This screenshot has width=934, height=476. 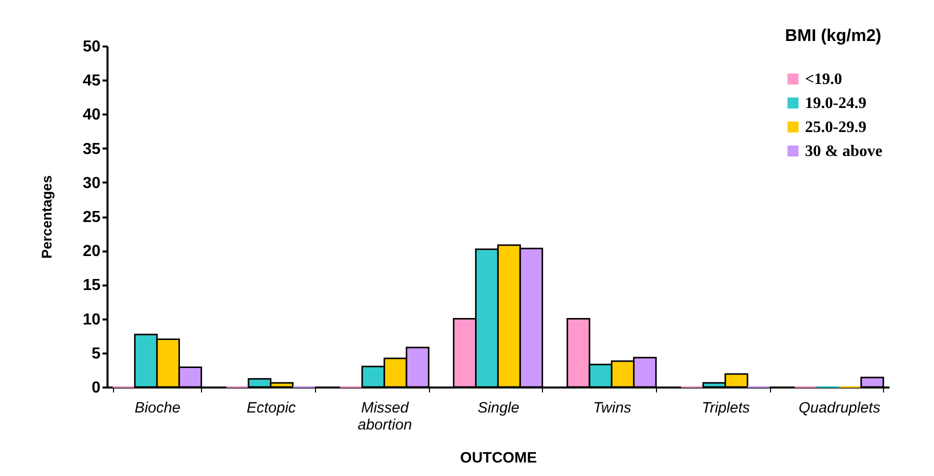 What do you see at coordinates (271, 408) in the screenshot?
I see `x-tick-label: Ectopic` at bounding box center [271, 408].